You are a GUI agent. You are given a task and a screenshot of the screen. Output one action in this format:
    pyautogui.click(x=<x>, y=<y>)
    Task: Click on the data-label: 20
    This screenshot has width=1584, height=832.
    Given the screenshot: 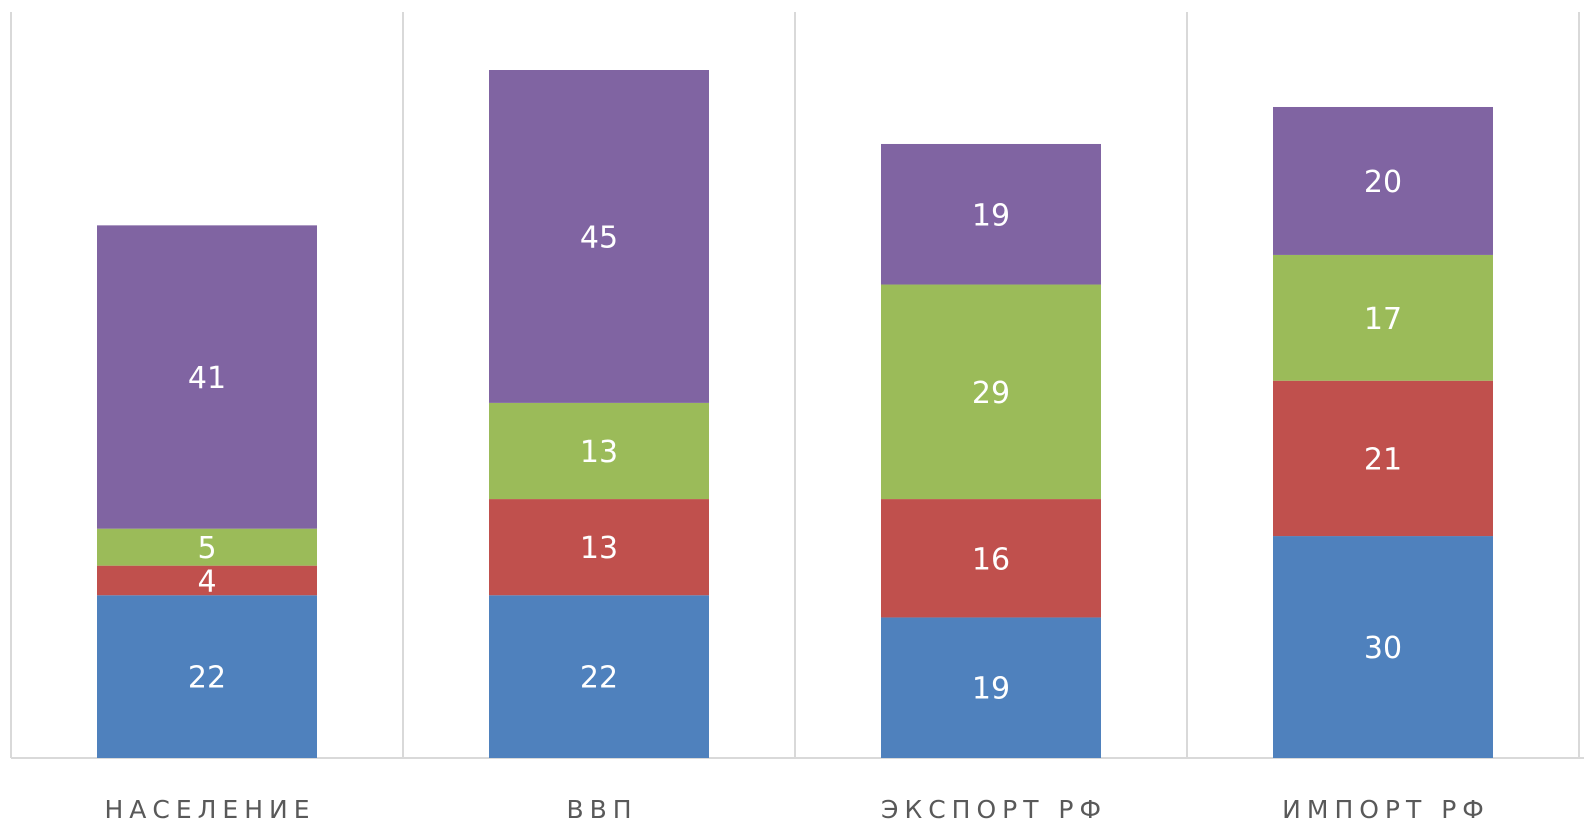 What is the action you would take?
    pyautogui.click(x=1383, y=182)
    